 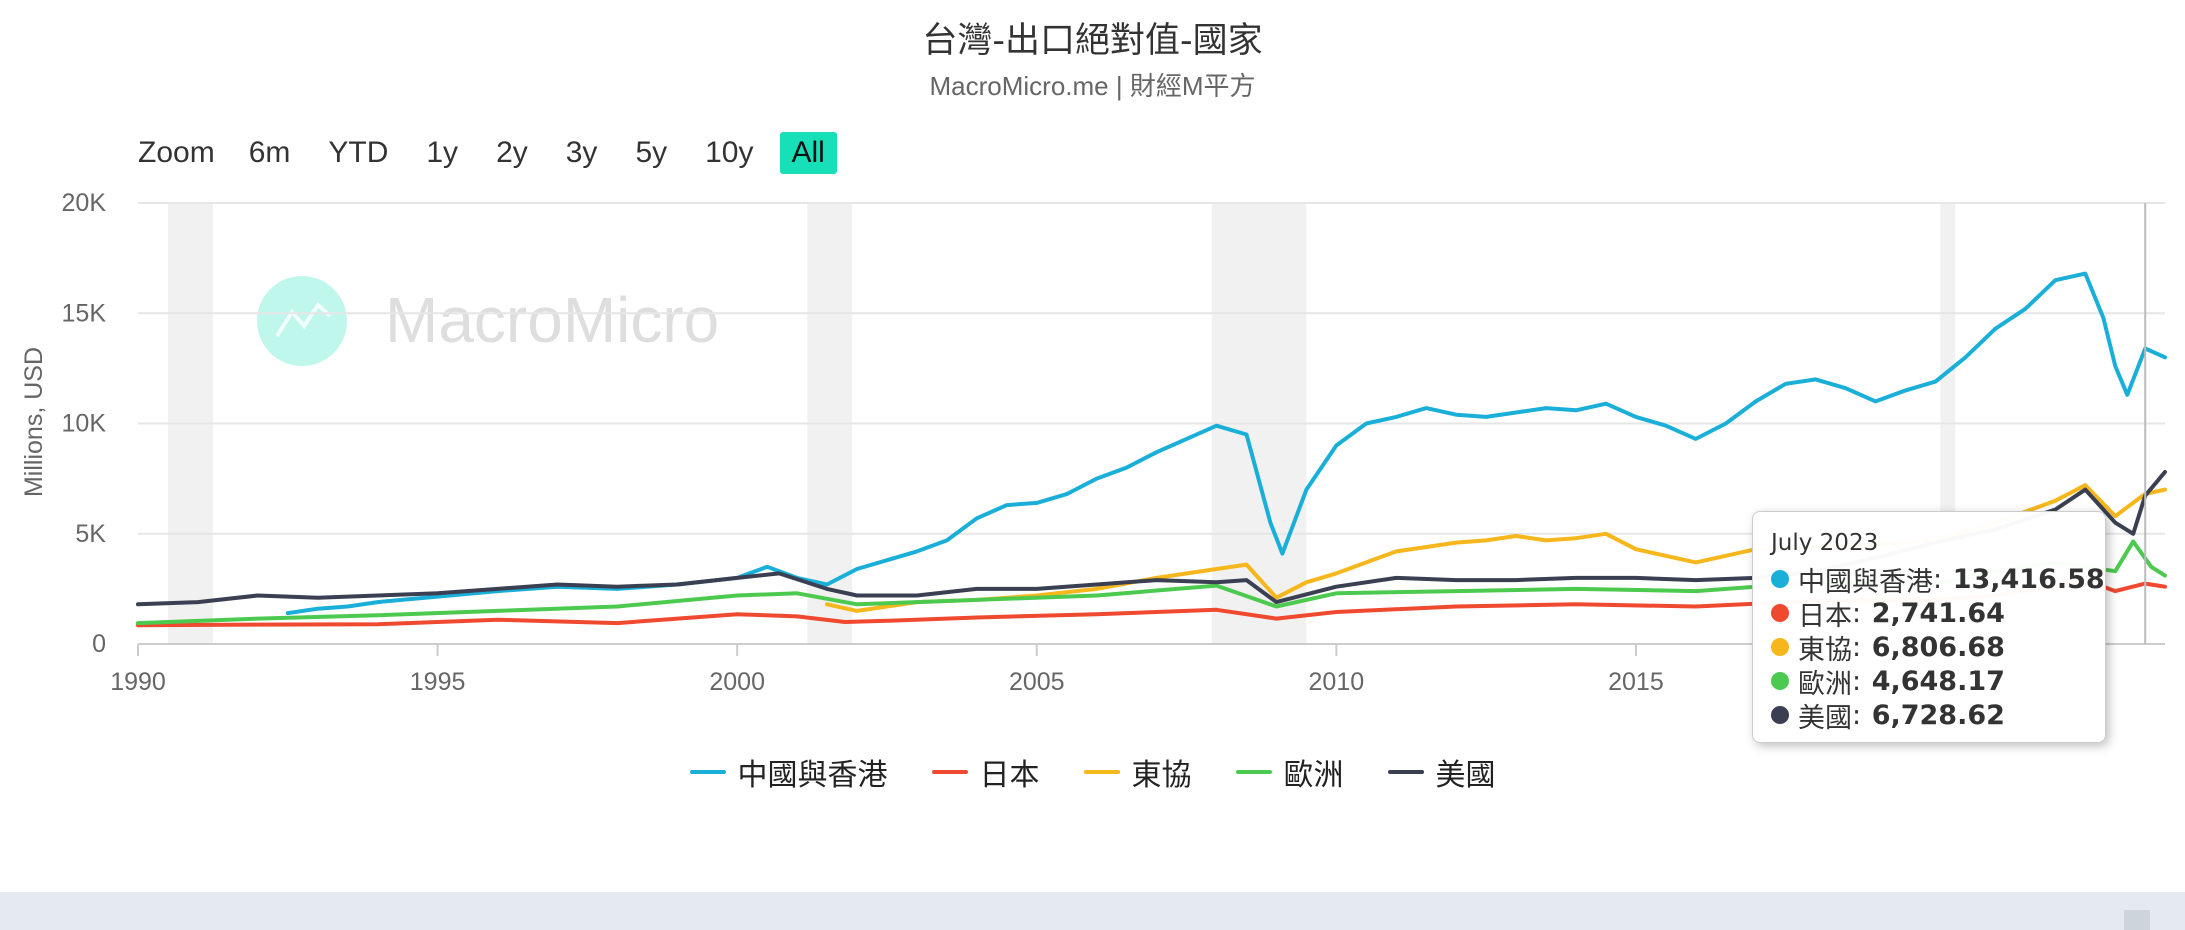 I want to click on legend-item-usa: 美國, so click(x=1441, y=772).